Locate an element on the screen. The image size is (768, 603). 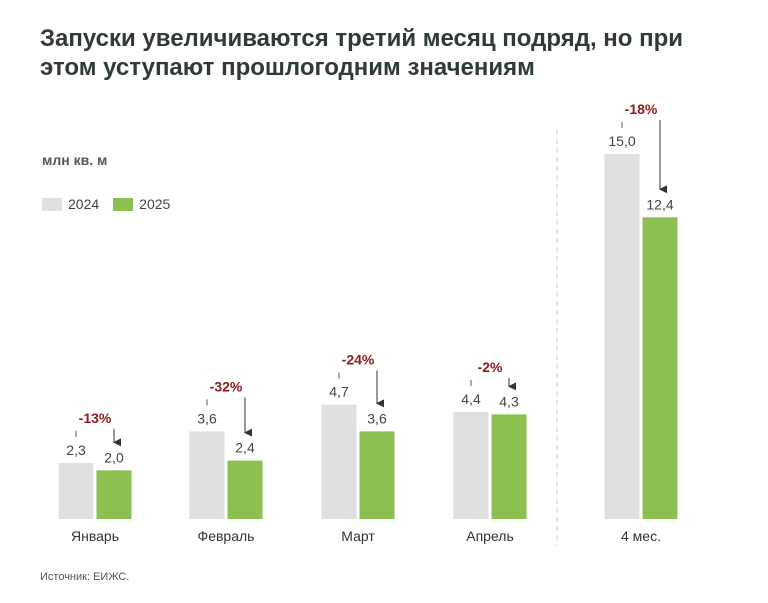
legend-item-2024: 2024 is located at coordinates (70, 204).